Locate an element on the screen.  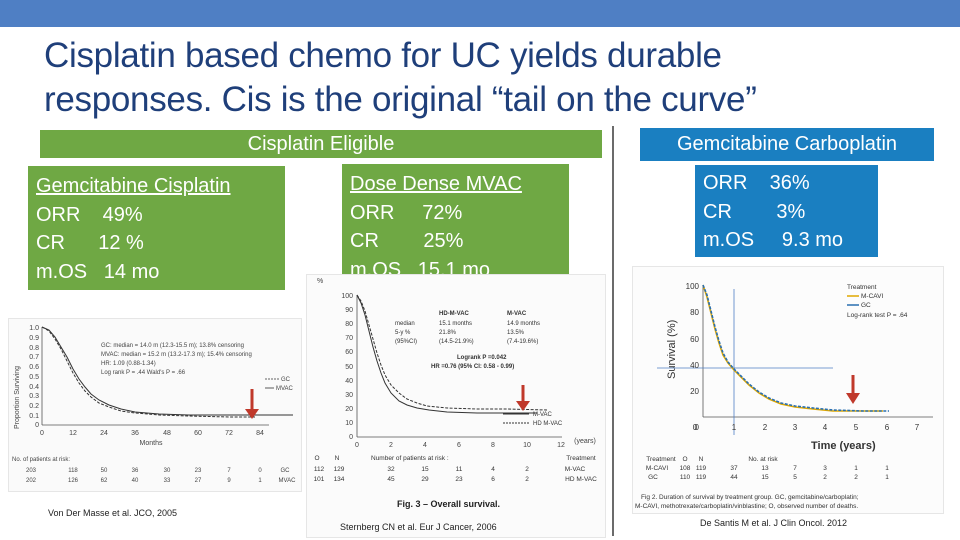
fig2-table-cell: 13.5% is located at coordinates (516, 333).